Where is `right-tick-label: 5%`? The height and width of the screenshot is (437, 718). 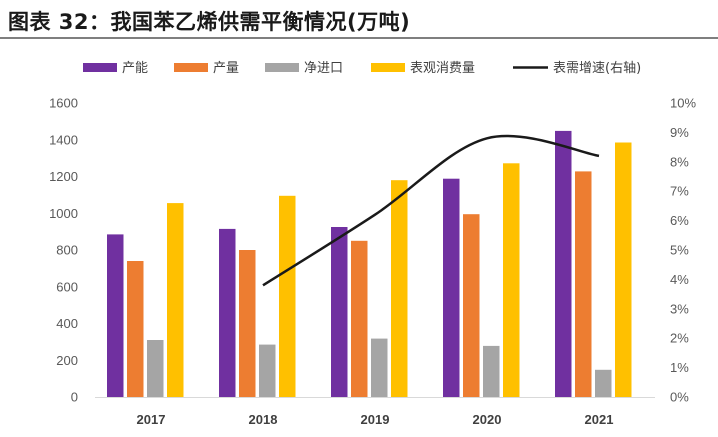 right-tick-label: 5% is located at coordinates (679, 250).